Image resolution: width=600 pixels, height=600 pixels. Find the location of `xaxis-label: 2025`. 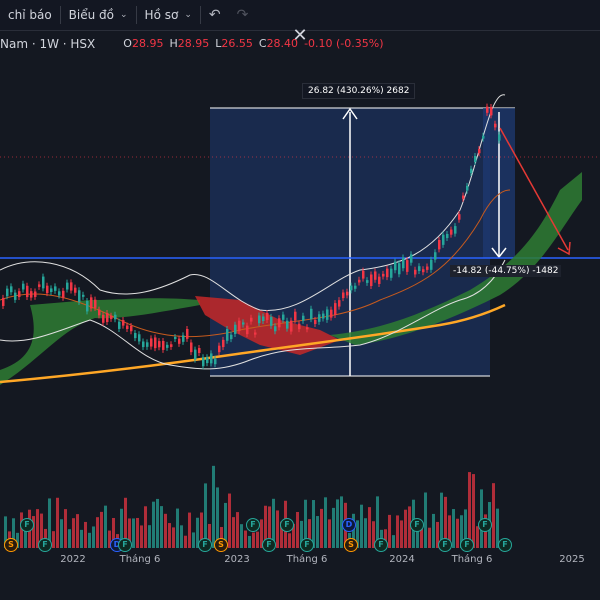

xaxis-label: 2025 is located at coordinates (572, 559).